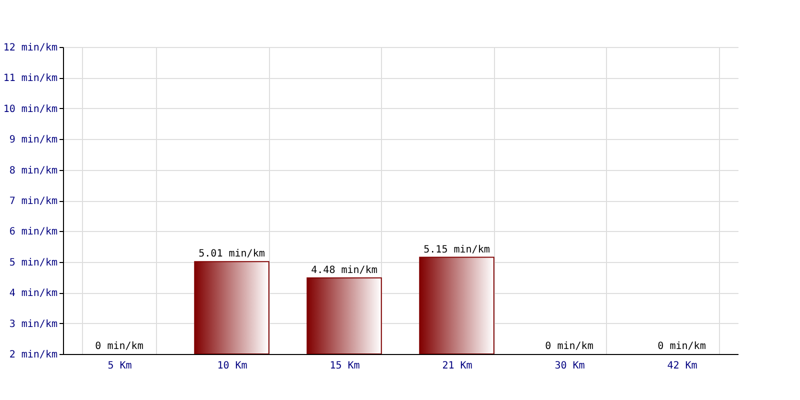  I want to click on x-tick-label: 30 Km, so click(569, 366).